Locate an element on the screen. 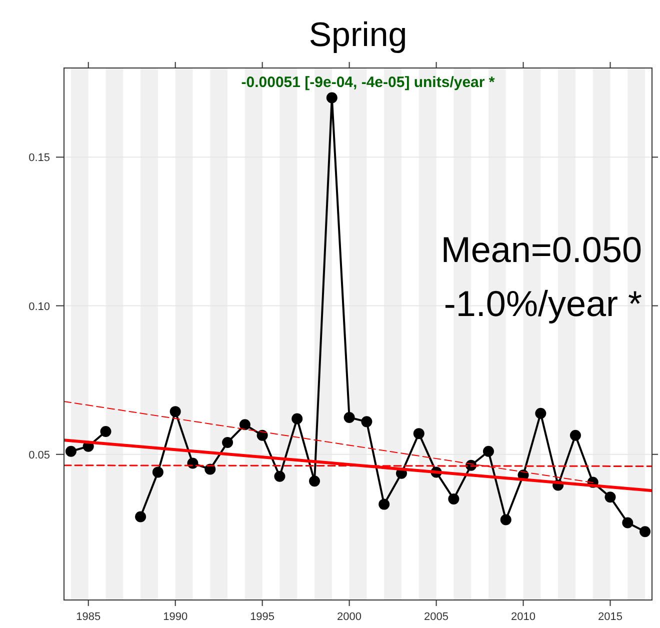 The width and height of the screenshot is (660, 628). y-tick-label: 0.15 is located at coordinates (39, 158).